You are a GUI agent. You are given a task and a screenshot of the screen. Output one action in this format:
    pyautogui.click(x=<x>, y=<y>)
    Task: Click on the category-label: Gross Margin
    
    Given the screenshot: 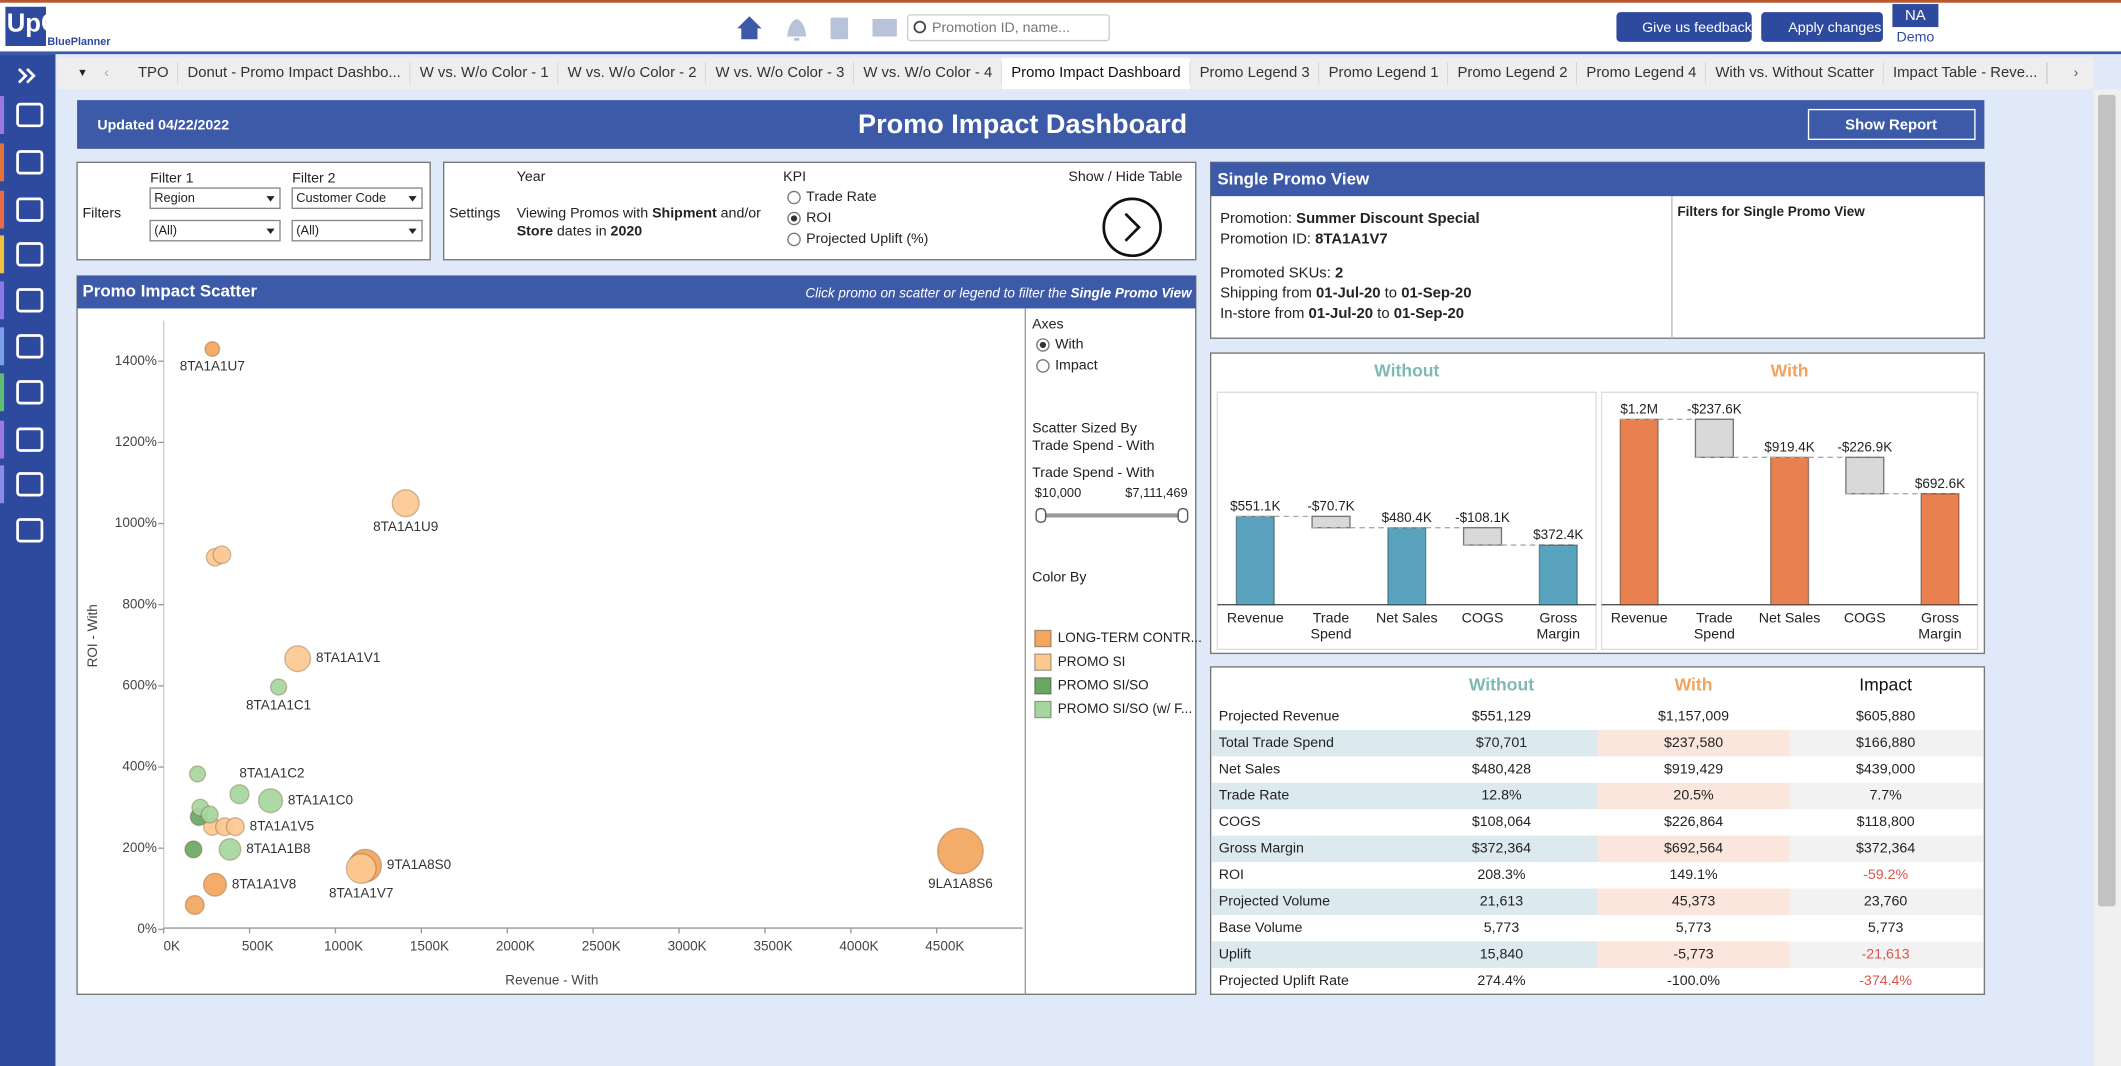 What is the action you would take?
    pyautogui.click(x=1940, y=626)
    